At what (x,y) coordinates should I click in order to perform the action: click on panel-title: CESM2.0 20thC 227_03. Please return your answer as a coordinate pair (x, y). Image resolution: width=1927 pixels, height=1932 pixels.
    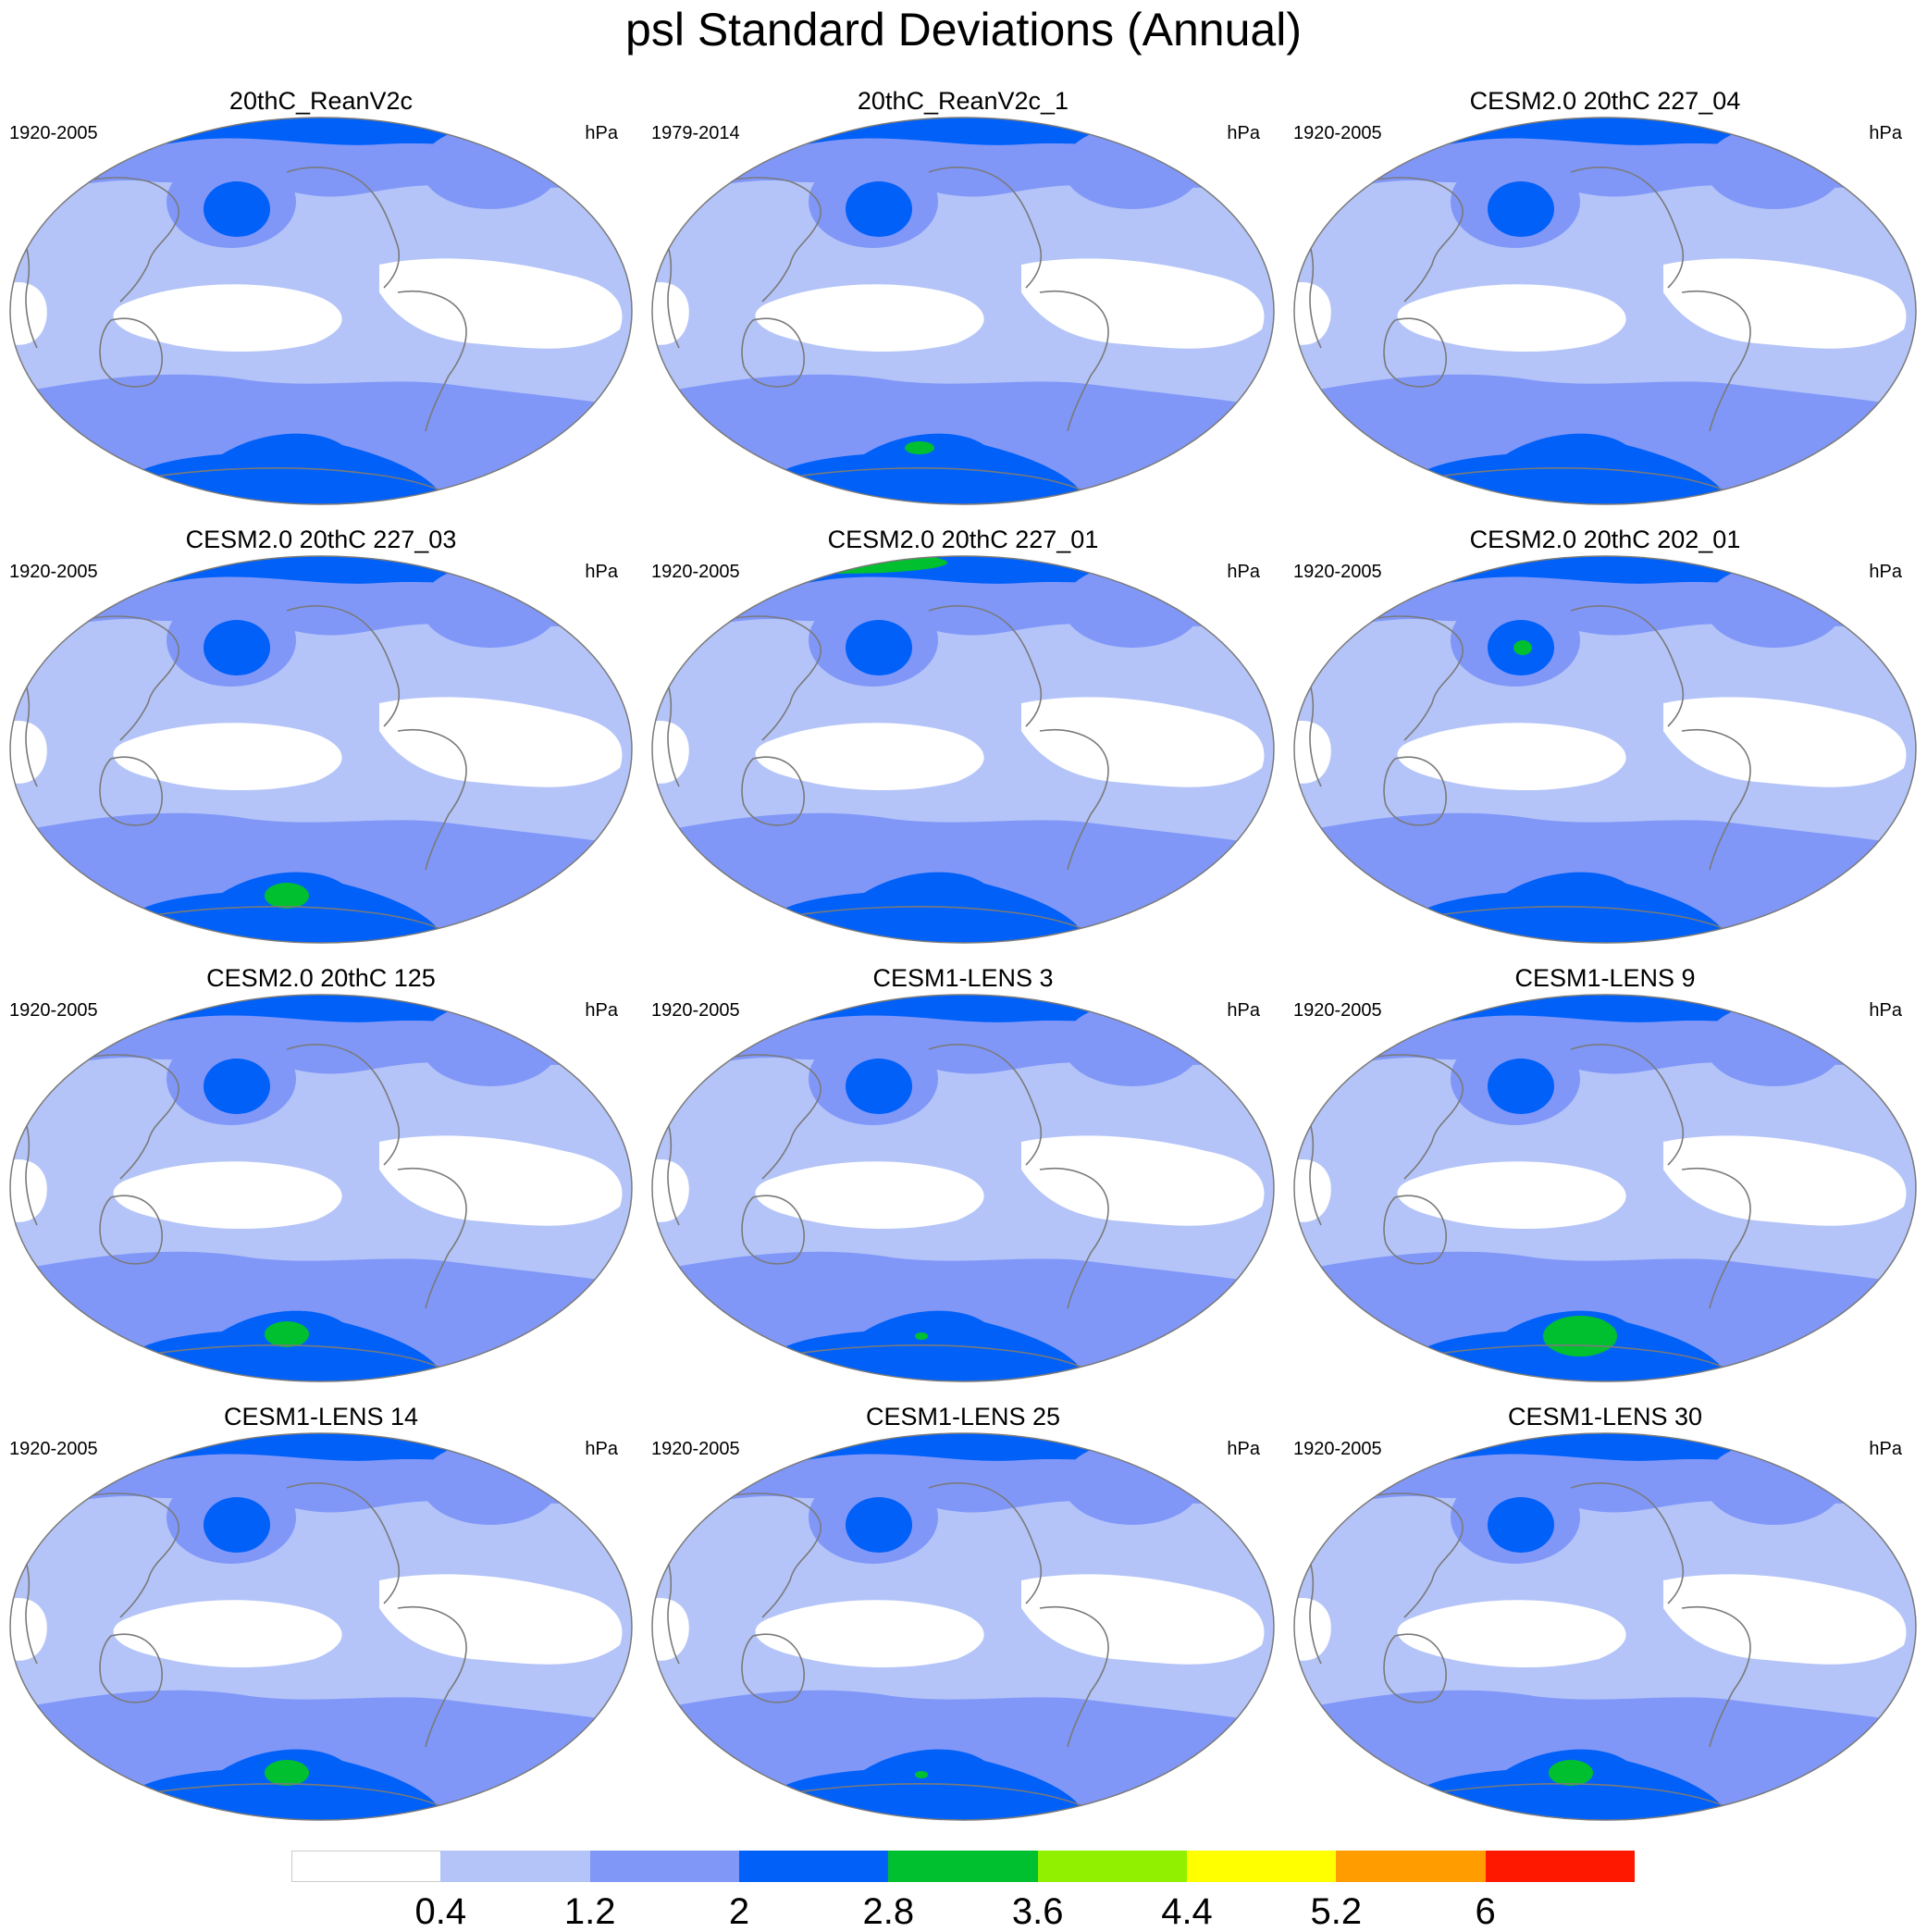
    Looking at the image, I should click on (321, 540).